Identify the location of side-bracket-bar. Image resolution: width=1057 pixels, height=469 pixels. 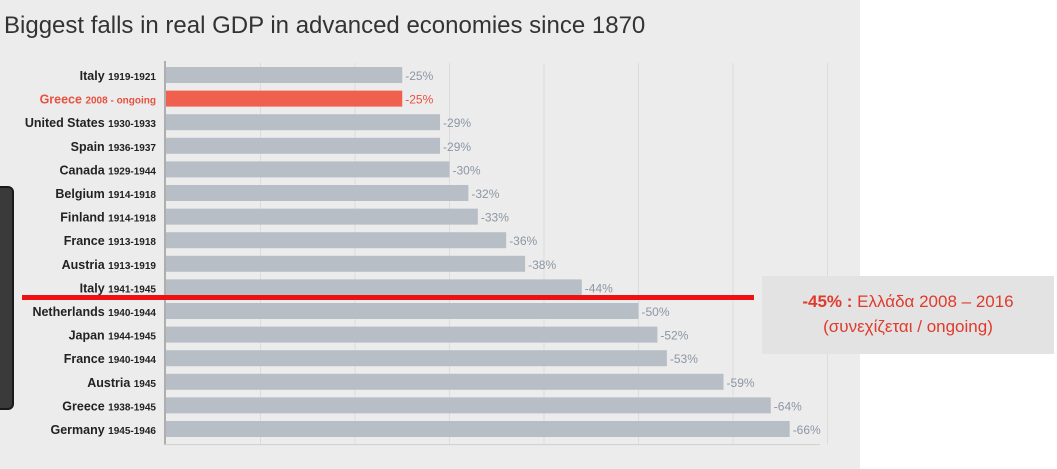
(7, 298).